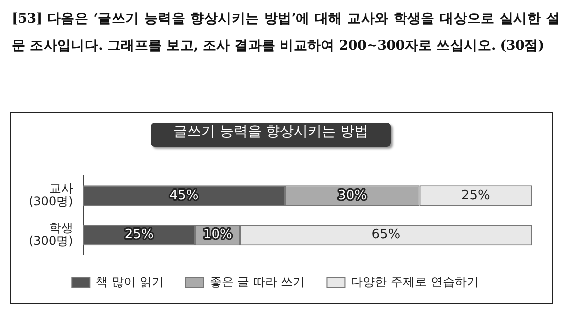 Image resolution: width=571 pixels, height=322 pixels. Describe the element at coordinates (51, 195) in the screenshot. I see `y-tick-label: 교사 (300명)` at that location.